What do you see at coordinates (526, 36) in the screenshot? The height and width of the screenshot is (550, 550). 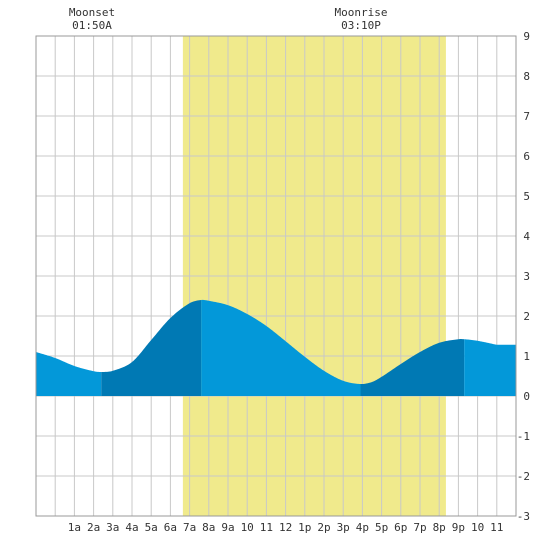 I see `y-tick-label: 9` at bounding box center [526, 36].